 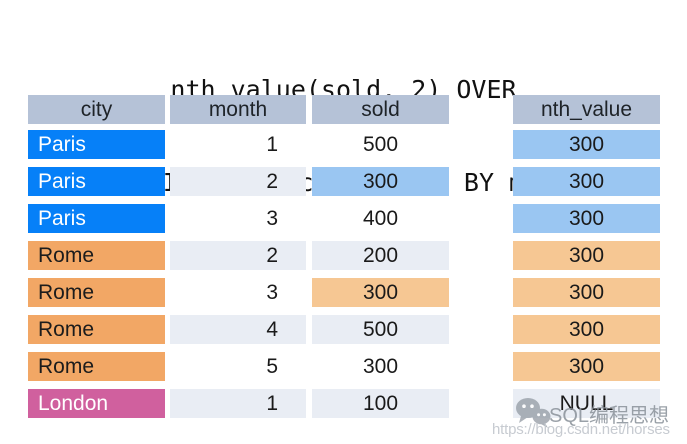 What do you see at coordinates (380, 403) in the screenshot?
I see `sold-cell: 100` at bounding box center [380, 403].